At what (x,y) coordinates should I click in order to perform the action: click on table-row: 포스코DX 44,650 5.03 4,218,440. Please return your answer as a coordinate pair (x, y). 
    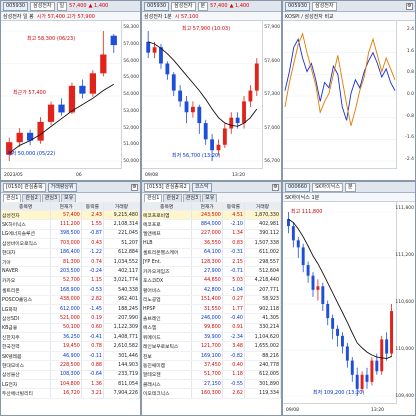
    Looking at the image, I should click on (211, 281).